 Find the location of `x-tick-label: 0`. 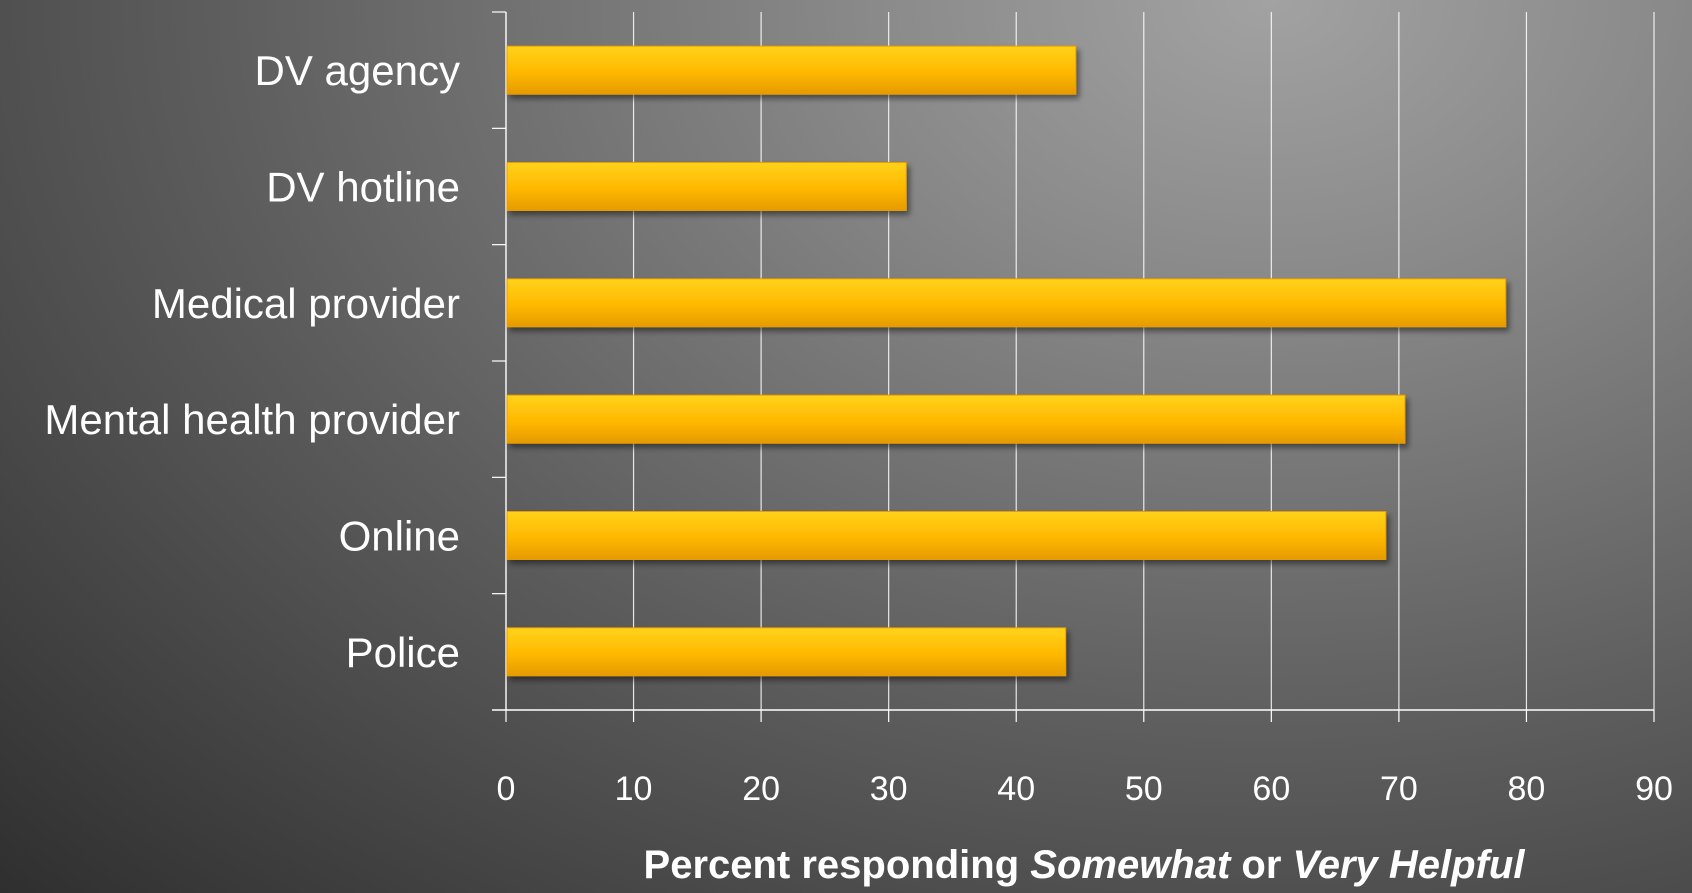

x-tick-label: 0 is located at coordinates (506, 789).